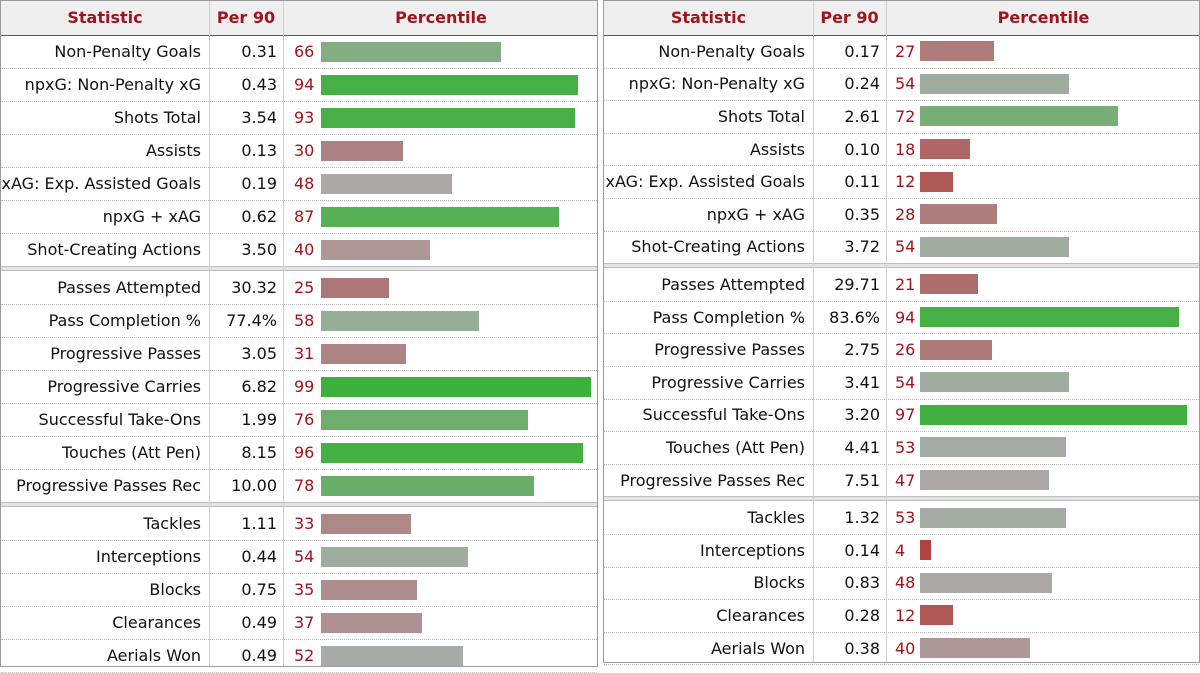 The width and height of the screenshot is (1200, 673). Describe the element at coordinates (901, 416) in the screenshot. I see `table-row: Successful Take-Ons 3.20 97` at that location.